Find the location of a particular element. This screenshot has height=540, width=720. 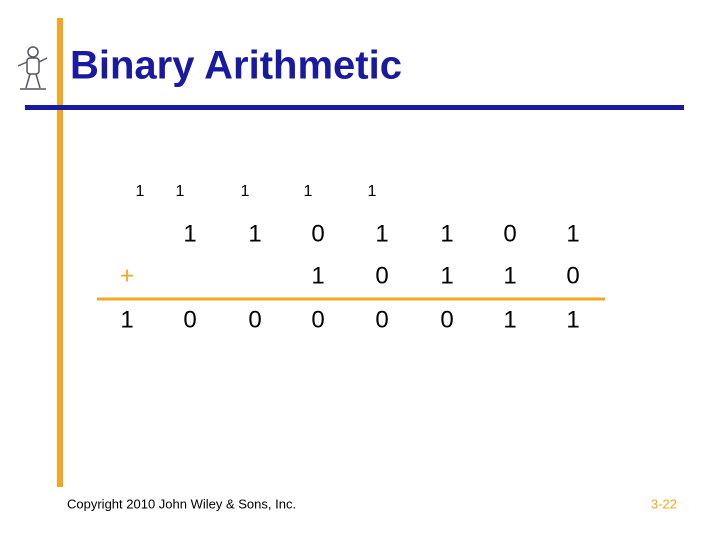

left-bar is located at coordinates (60, 252).